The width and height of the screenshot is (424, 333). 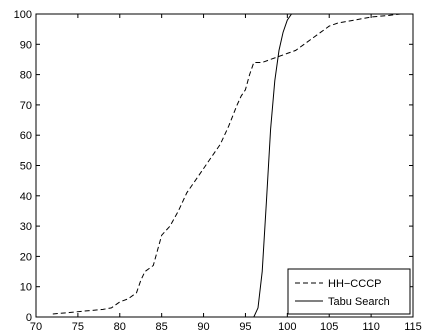 What do you see at coordinates (120, 327) in the screenshot?
I see `x-tick-label-2: 80` at bounding box center [120, 327].